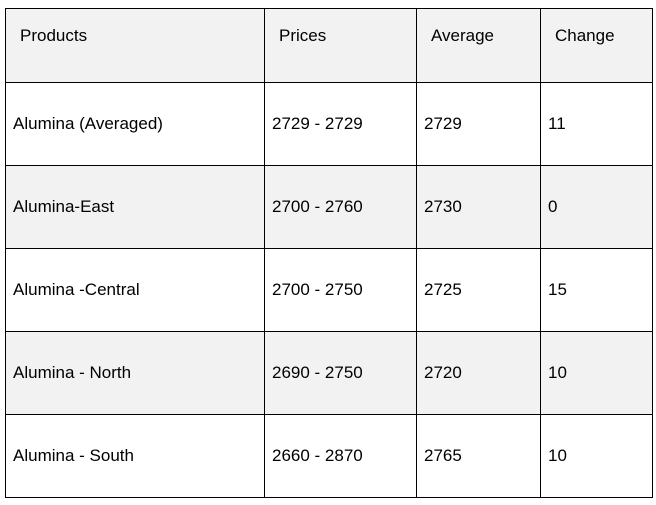 The height and width of the screenshot is (505, 656). I want to click on table-cell: 2765, so click(478, 456).